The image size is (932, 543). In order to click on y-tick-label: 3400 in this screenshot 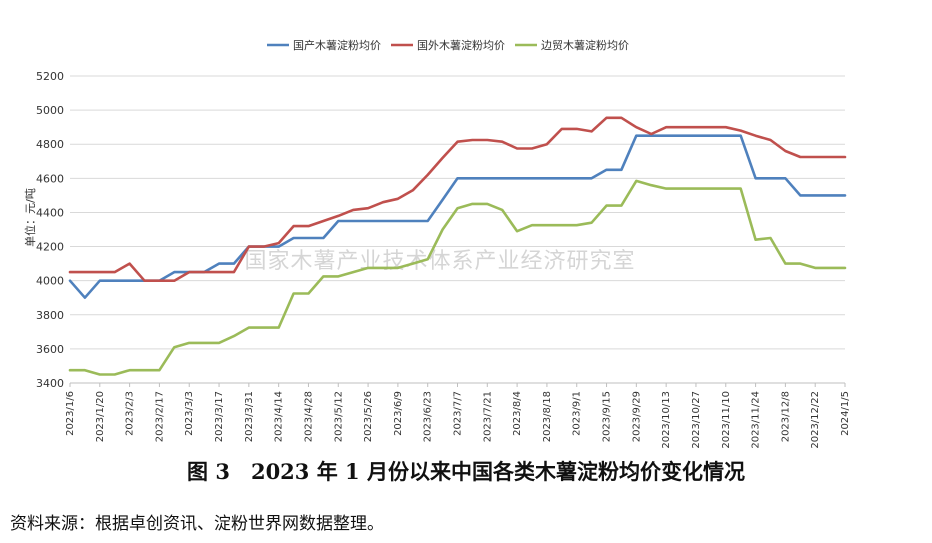, I will do `click(50, 383)`.